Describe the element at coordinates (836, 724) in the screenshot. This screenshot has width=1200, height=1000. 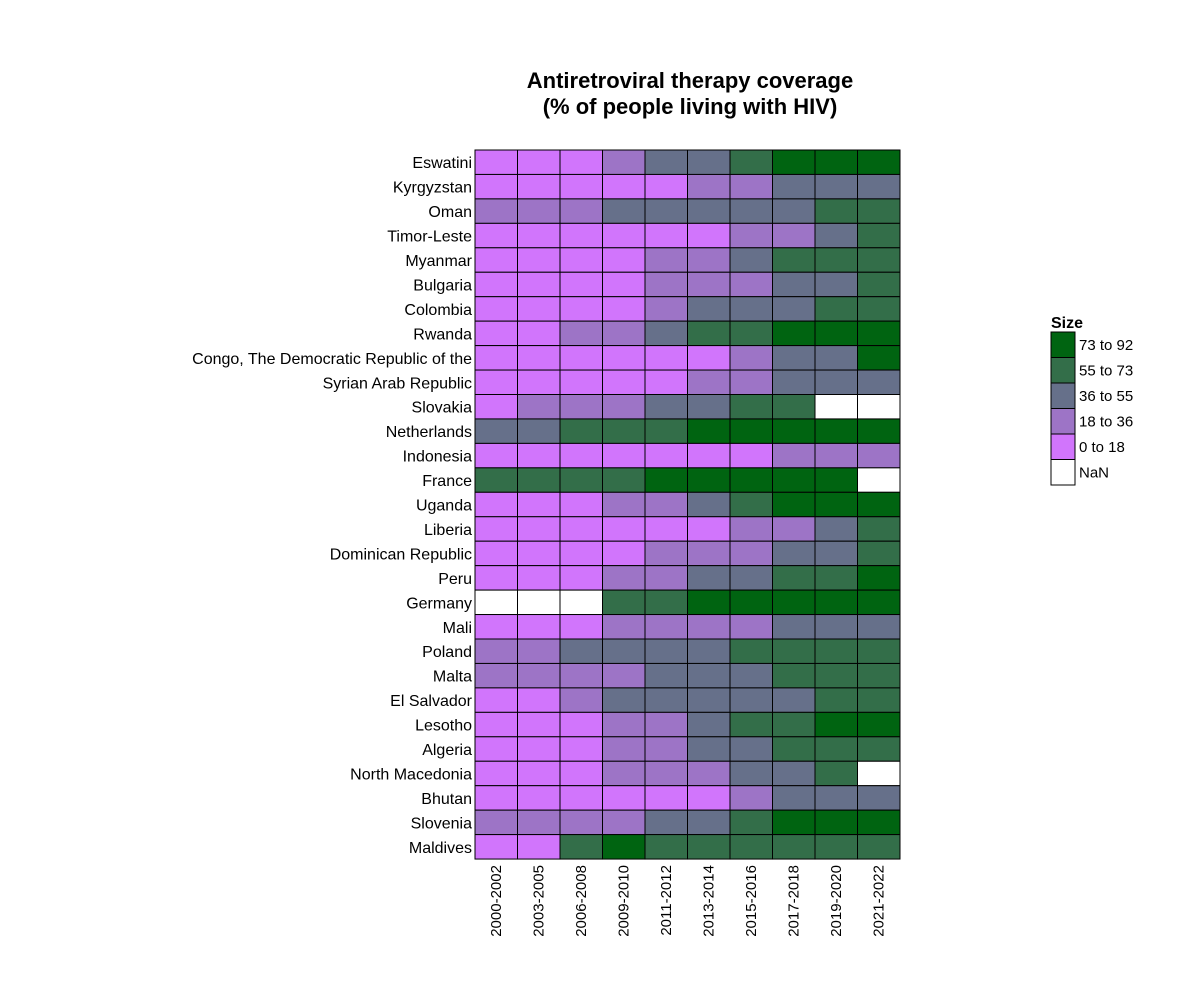
I see `heatmap-cell-lesotho-2019-2020` at that location.